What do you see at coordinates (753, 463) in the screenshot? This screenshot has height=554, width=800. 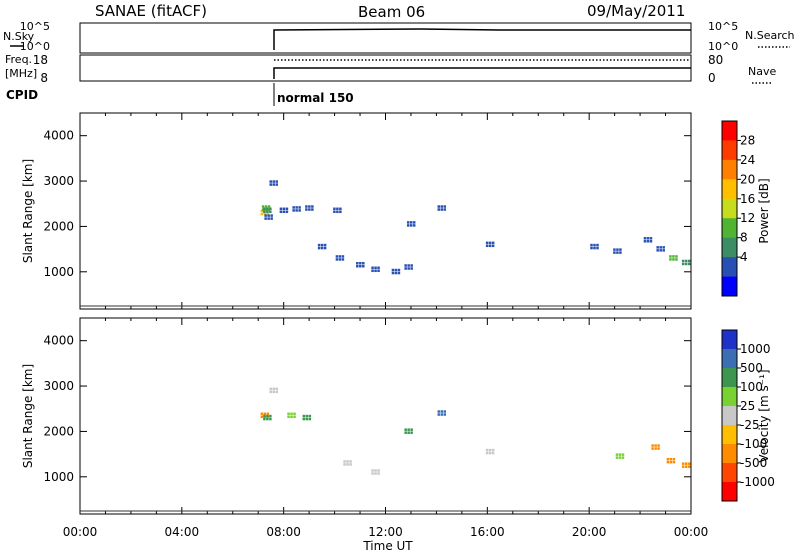 I see `colorbar-tick-label: -500` at bounding box center [753, 463].